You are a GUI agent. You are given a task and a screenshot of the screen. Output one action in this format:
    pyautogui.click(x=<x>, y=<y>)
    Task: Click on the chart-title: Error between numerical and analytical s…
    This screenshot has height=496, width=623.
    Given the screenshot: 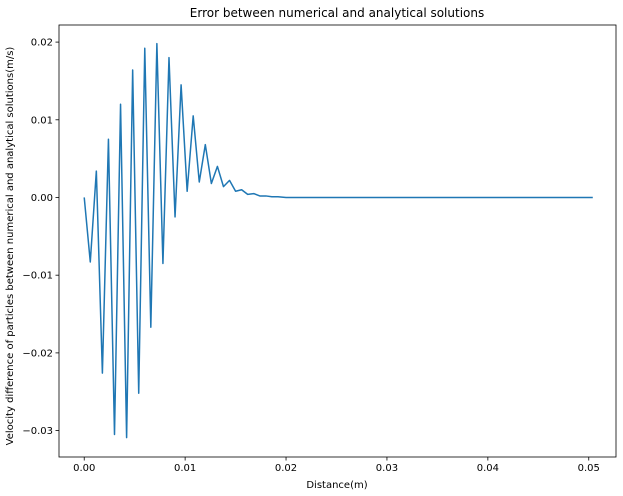 What is the action you would take?
    pyautogui.click(x=337, y=13)
    